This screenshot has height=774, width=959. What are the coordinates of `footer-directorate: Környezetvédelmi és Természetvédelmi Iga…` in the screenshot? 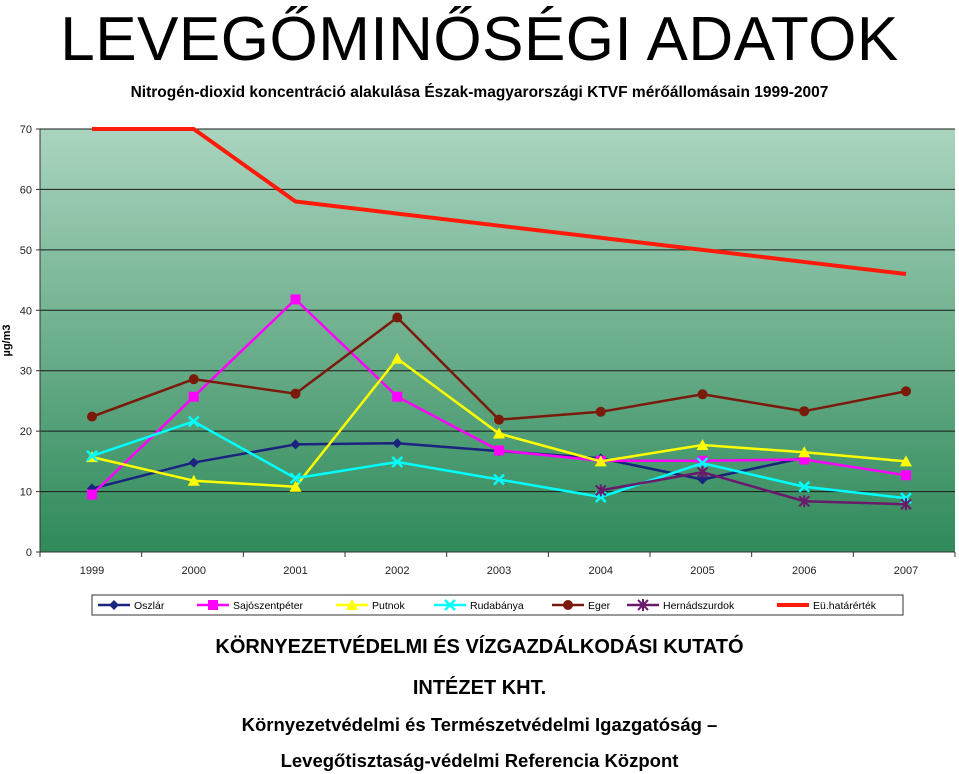 It's located at (479, 724).